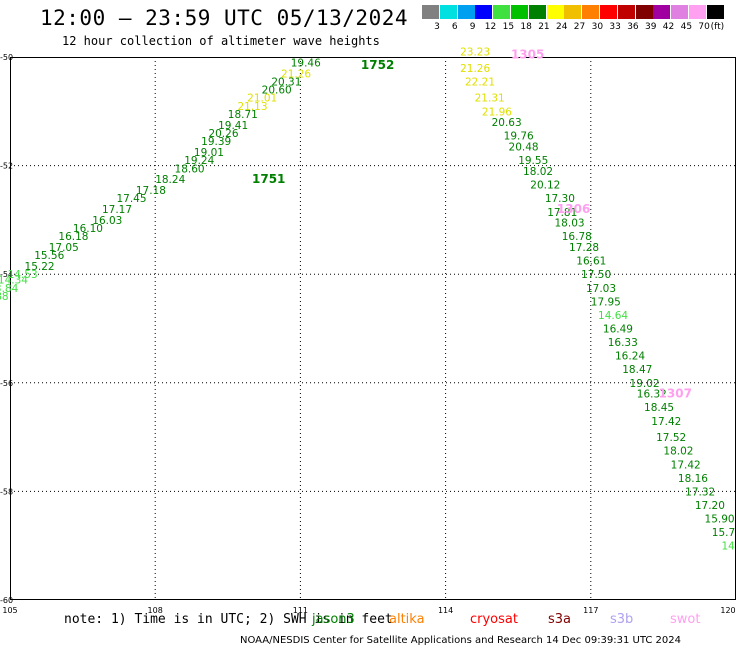 Image resolution: width=740 pixels, height=650 pixels. I want to click on wave-height-label: 19.01, so click(209, 153).